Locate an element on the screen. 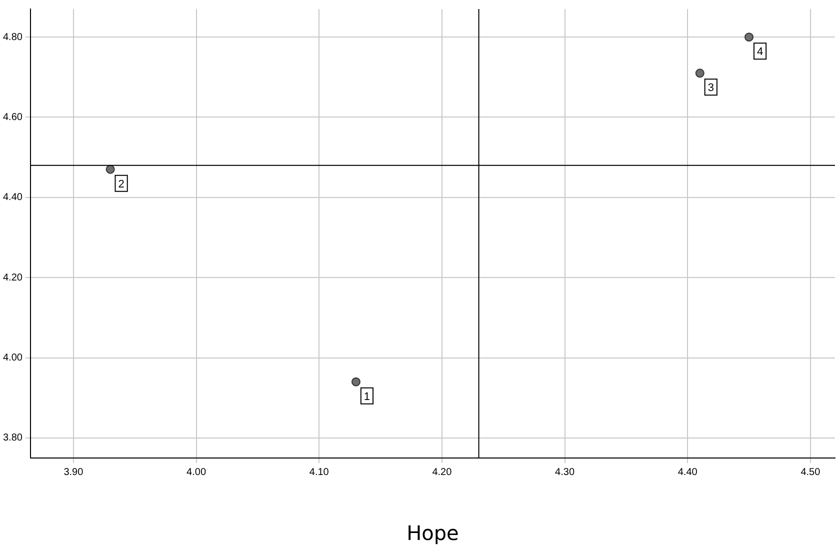  x-tick-label: 4.00 is located at coordinates (196, 472).